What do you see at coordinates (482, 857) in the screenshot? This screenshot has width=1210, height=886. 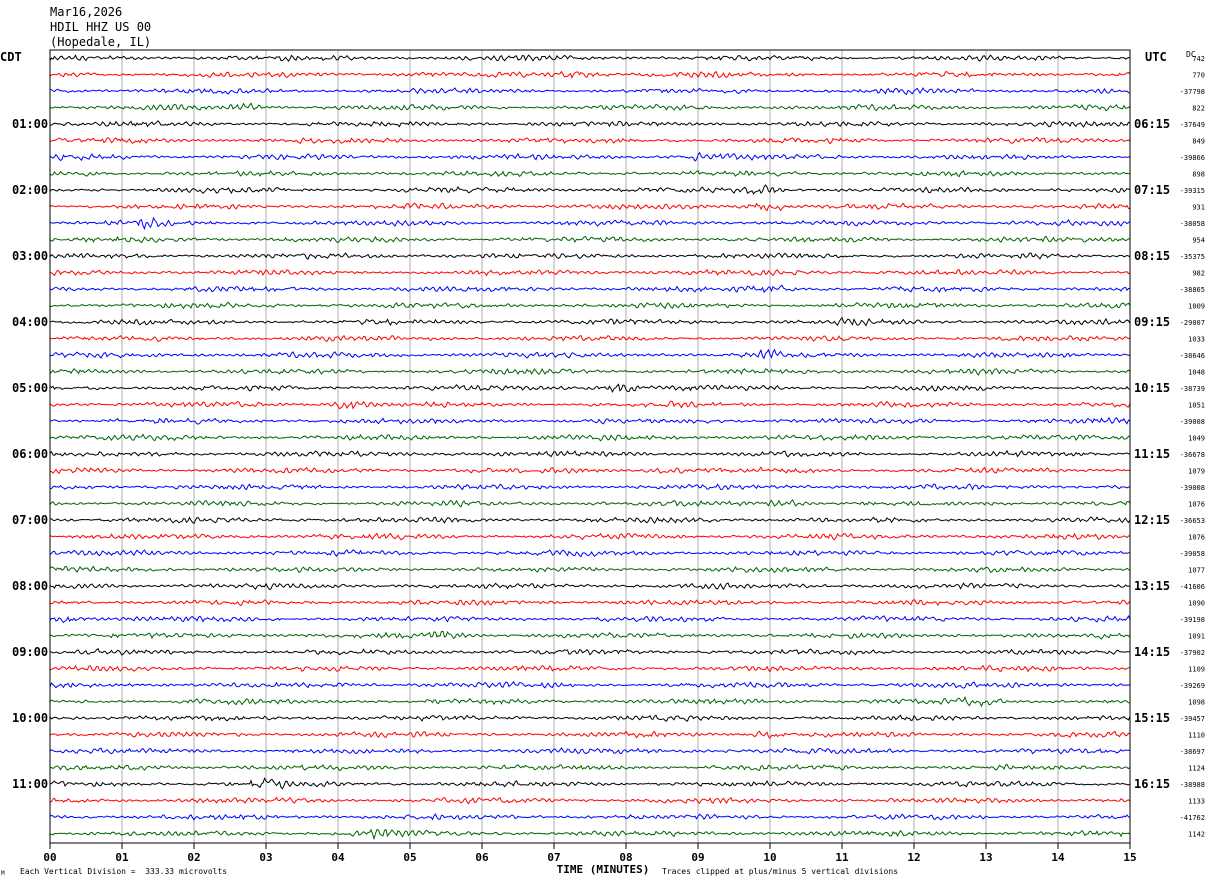 I see `x-tick-label: 06` at bounding box center [482, 857].